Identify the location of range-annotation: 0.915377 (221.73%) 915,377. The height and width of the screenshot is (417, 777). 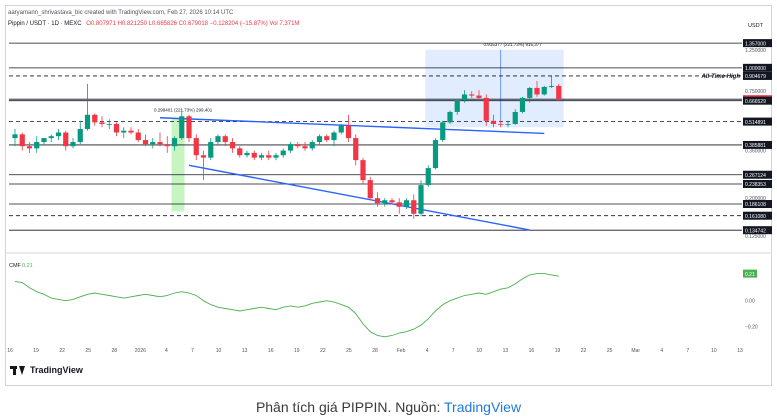
(513, 44).